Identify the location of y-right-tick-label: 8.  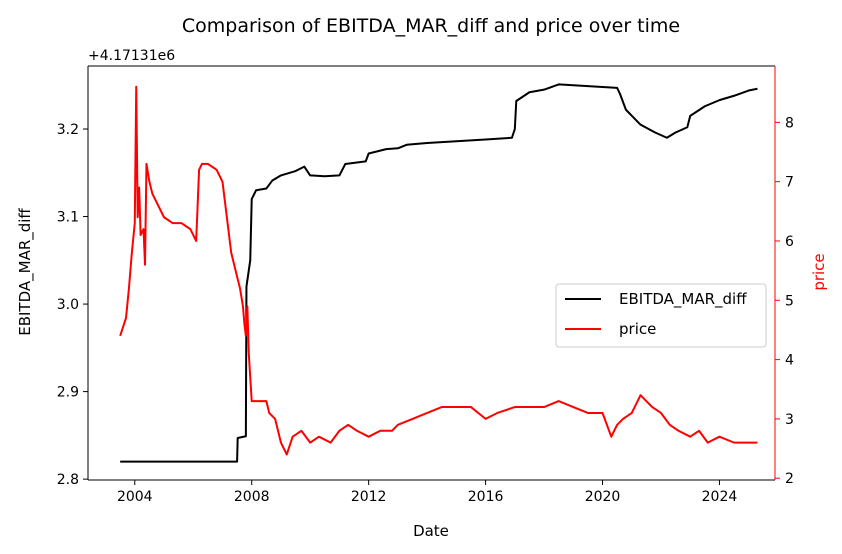
(789, 123).